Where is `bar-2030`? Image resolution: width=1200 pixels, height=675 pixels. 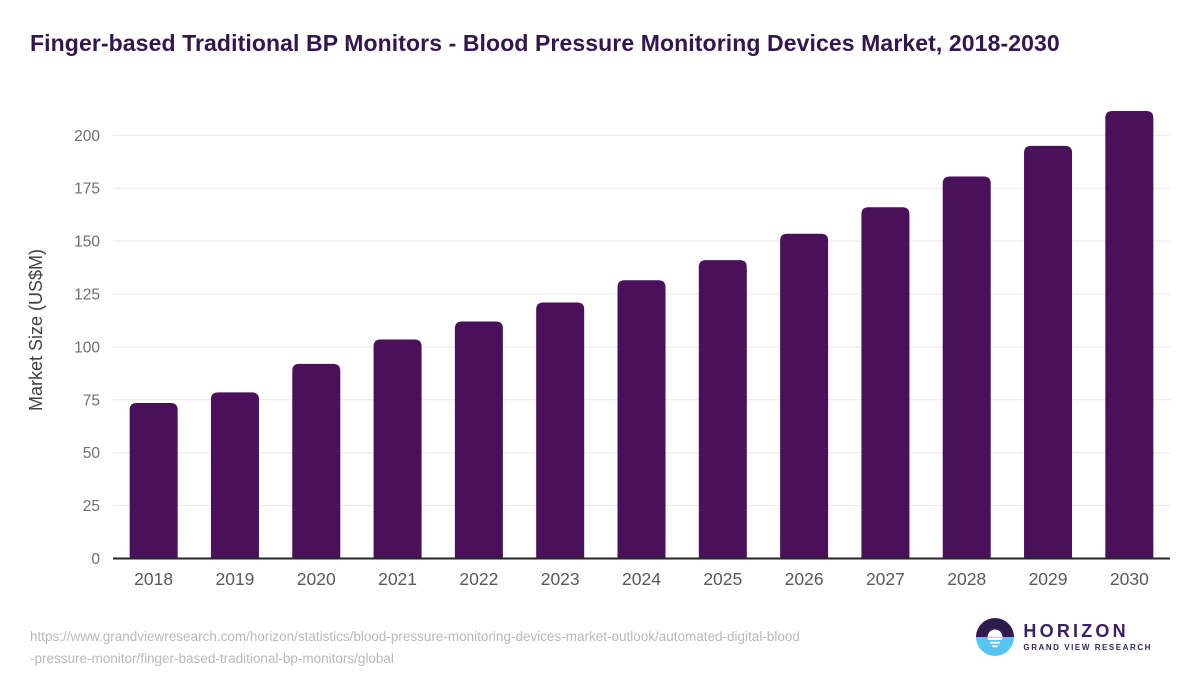
bar-2030 is located at coordinates (1129, 334).